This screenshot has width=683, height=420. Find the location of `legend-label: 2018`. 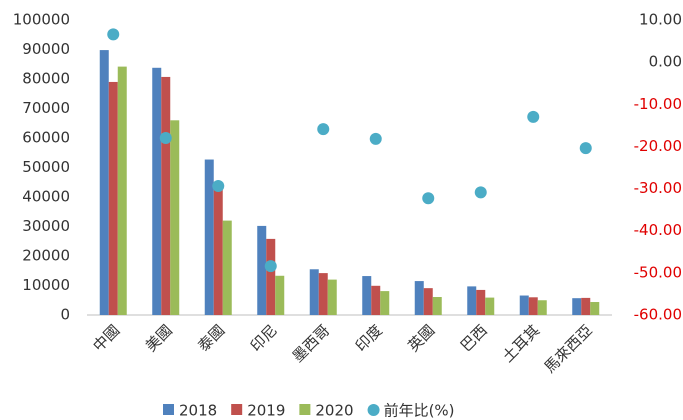

legend-label: 2018 is located at coordinates (198, 411).